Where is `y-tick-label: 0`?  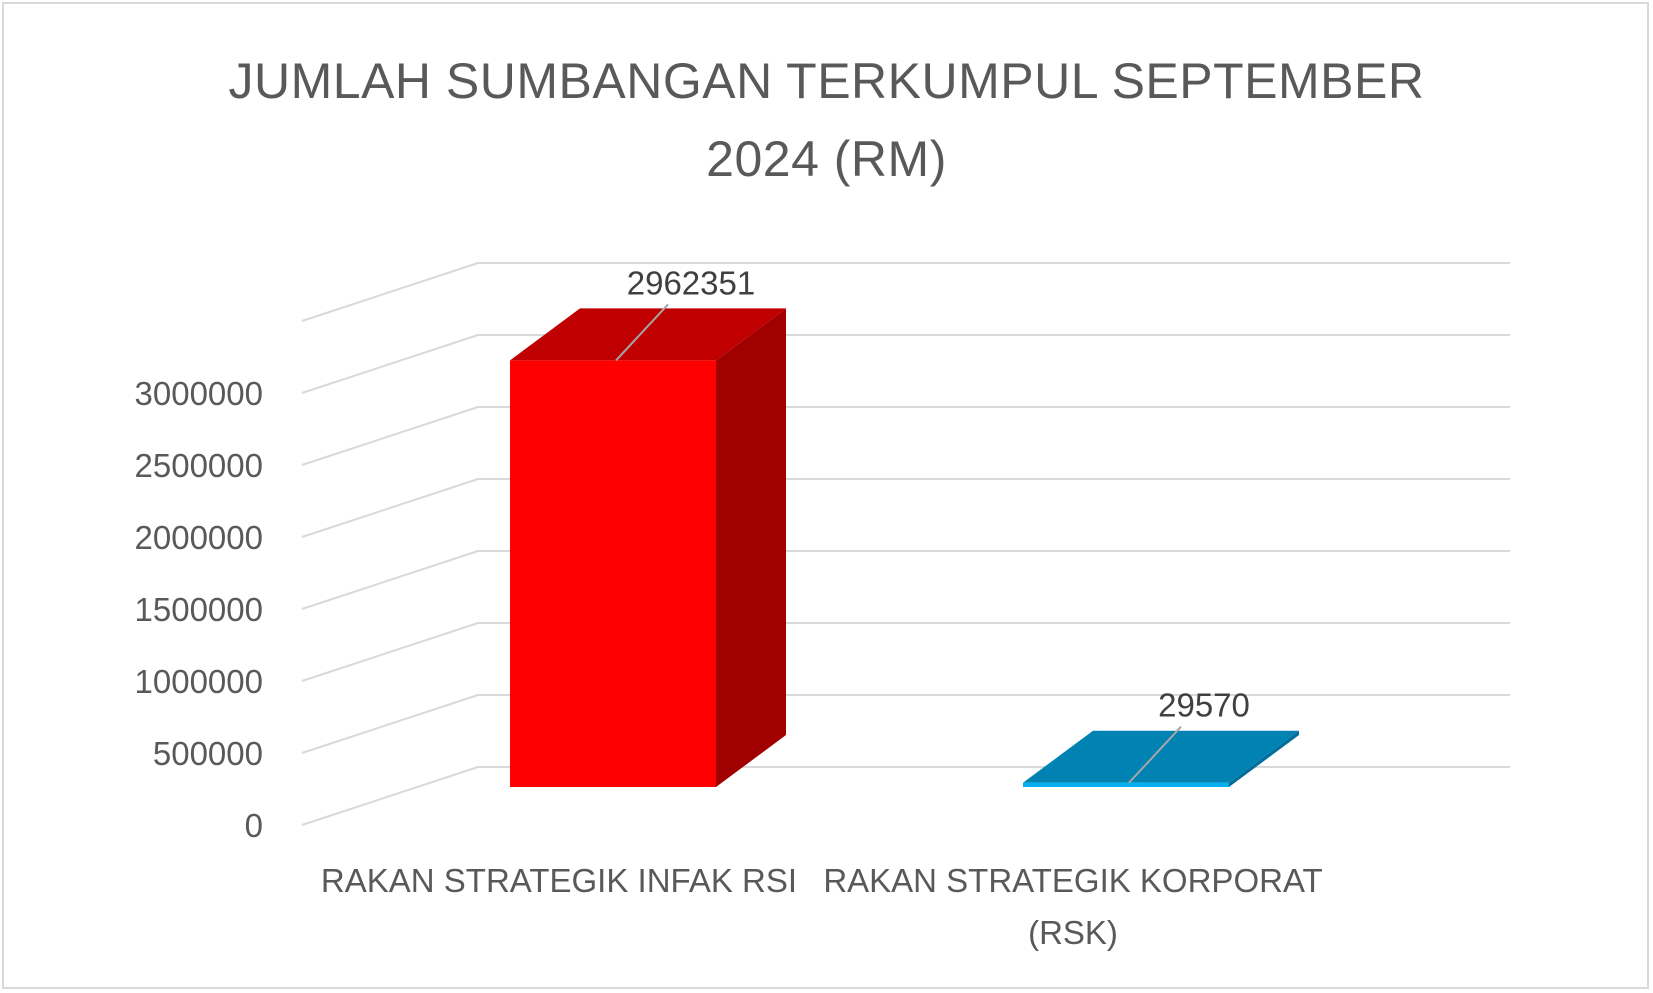 y-tick-label: 0 is located at coordinates (254, 825).